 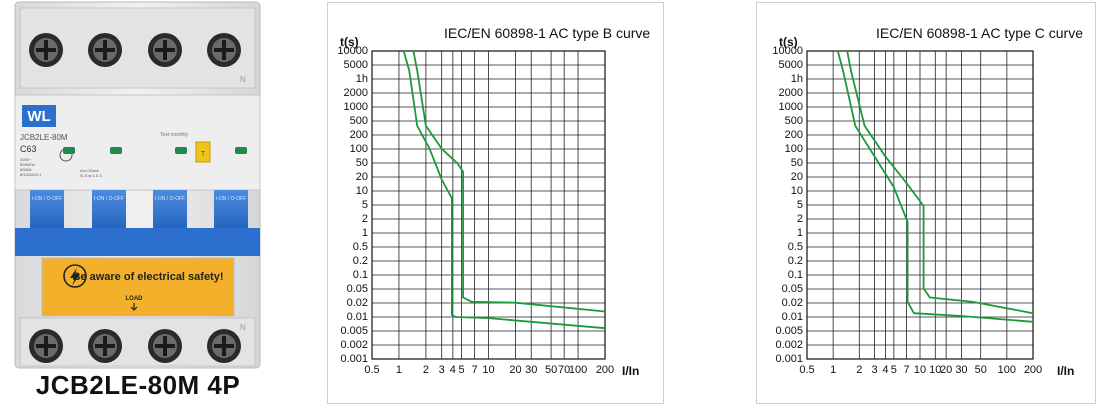 I want to click on spec-line: IEC61009-1, so click(x=31, y=174).